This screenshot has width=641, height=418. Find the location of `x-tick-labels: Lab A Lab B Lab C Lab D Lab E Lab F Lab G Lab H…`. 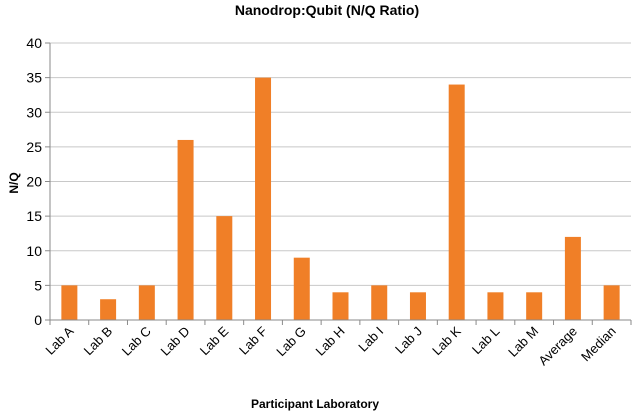

x-tick-labels: Lab A Lab B Lab C Lab D Lab E Lab F Lab G Lab H… is located at coordinates (330, 345).